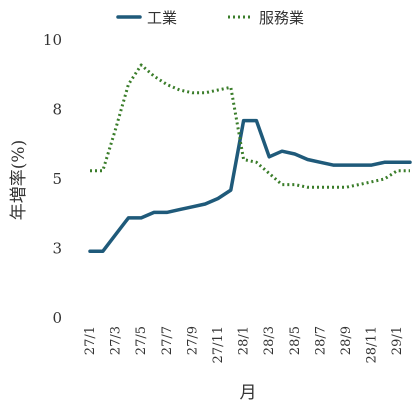 The width and height of the screenshot is (417, 414). I want to click on x-tick-label: 27/11, so click(218, 344).